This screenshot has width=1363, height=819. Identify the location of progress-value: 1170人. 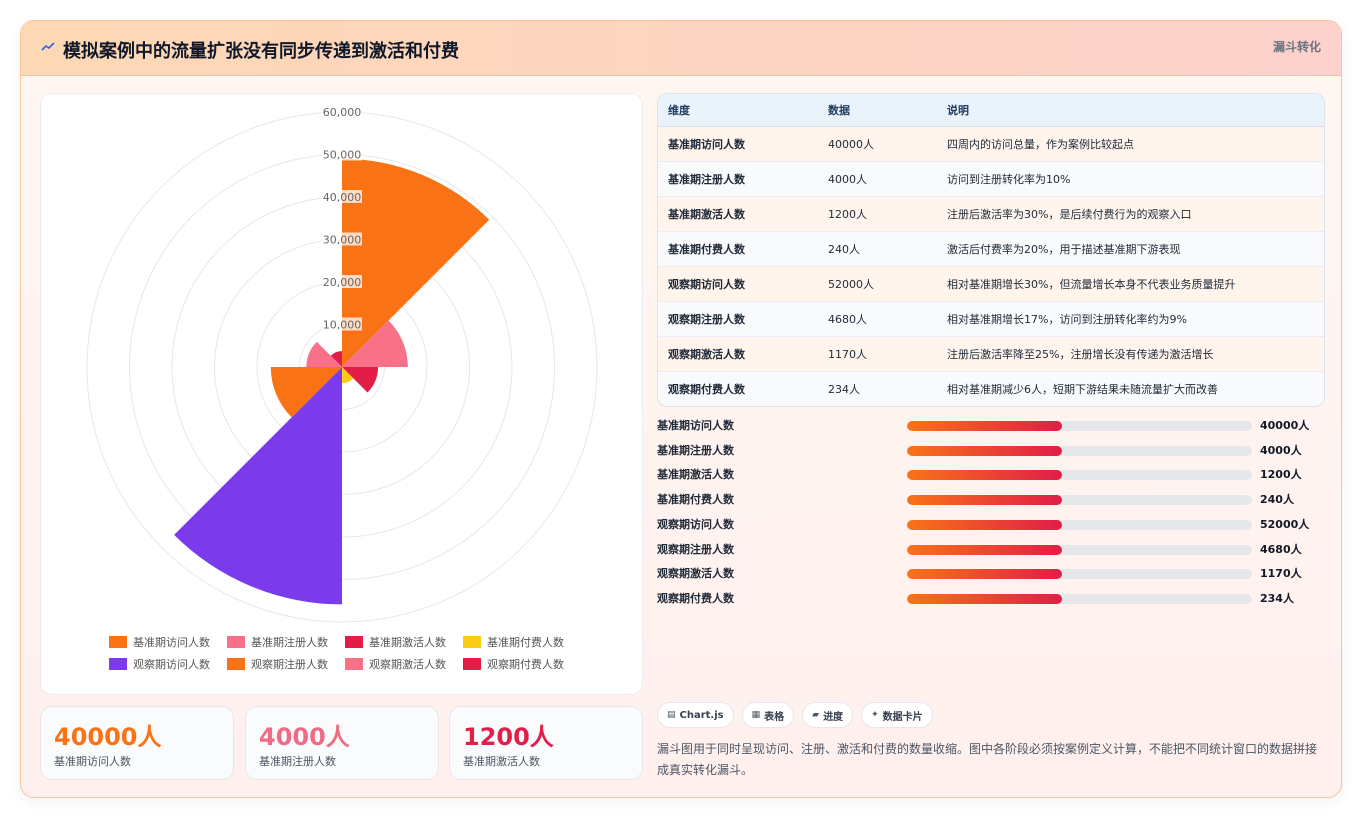
(1281, 573).